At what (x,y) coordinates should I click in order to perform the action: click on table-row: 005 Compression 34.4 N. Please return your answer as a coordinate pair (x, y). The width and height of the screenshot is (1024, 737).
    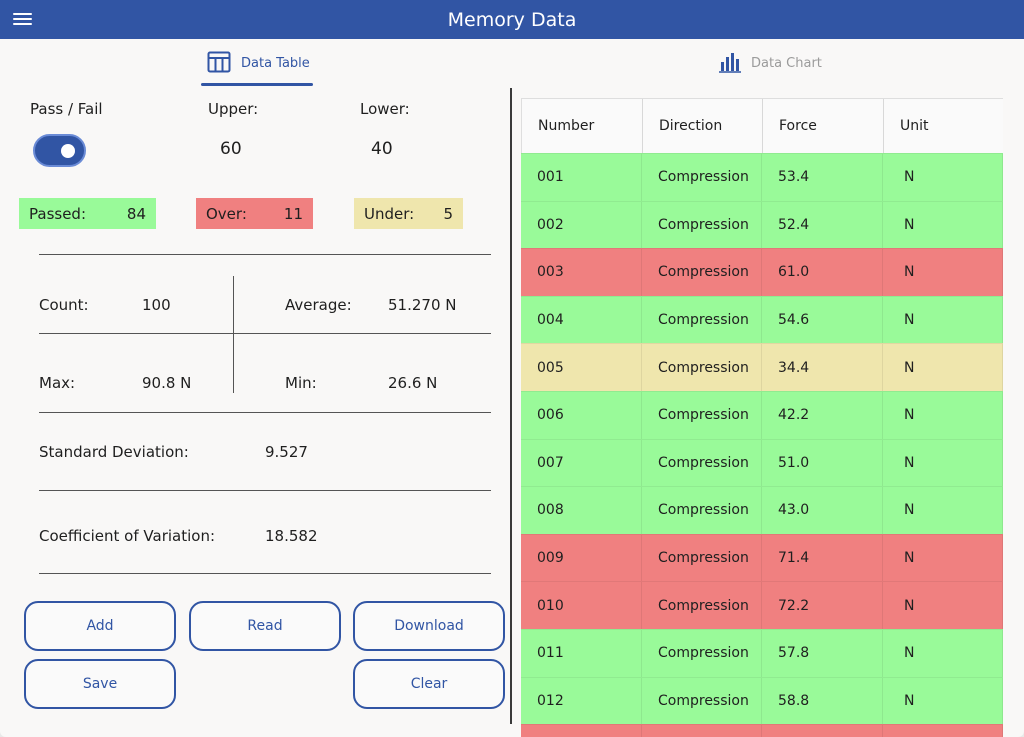
    Looking at the image, I should click on (762, 367).